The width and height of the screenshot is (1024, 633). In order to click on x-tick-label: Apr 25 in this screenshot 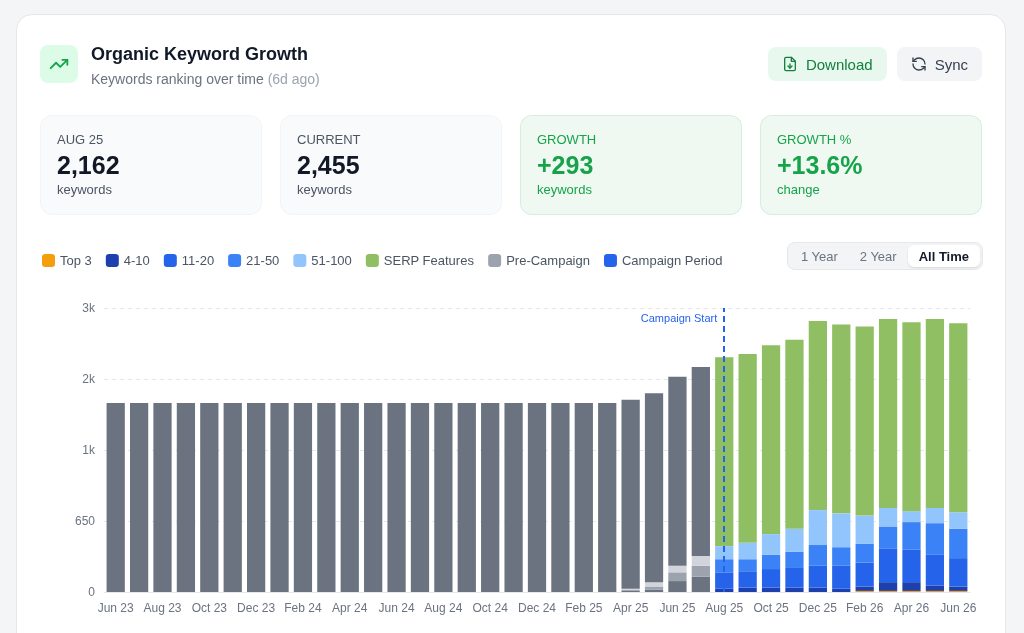, I will do `click(630, 608)`.